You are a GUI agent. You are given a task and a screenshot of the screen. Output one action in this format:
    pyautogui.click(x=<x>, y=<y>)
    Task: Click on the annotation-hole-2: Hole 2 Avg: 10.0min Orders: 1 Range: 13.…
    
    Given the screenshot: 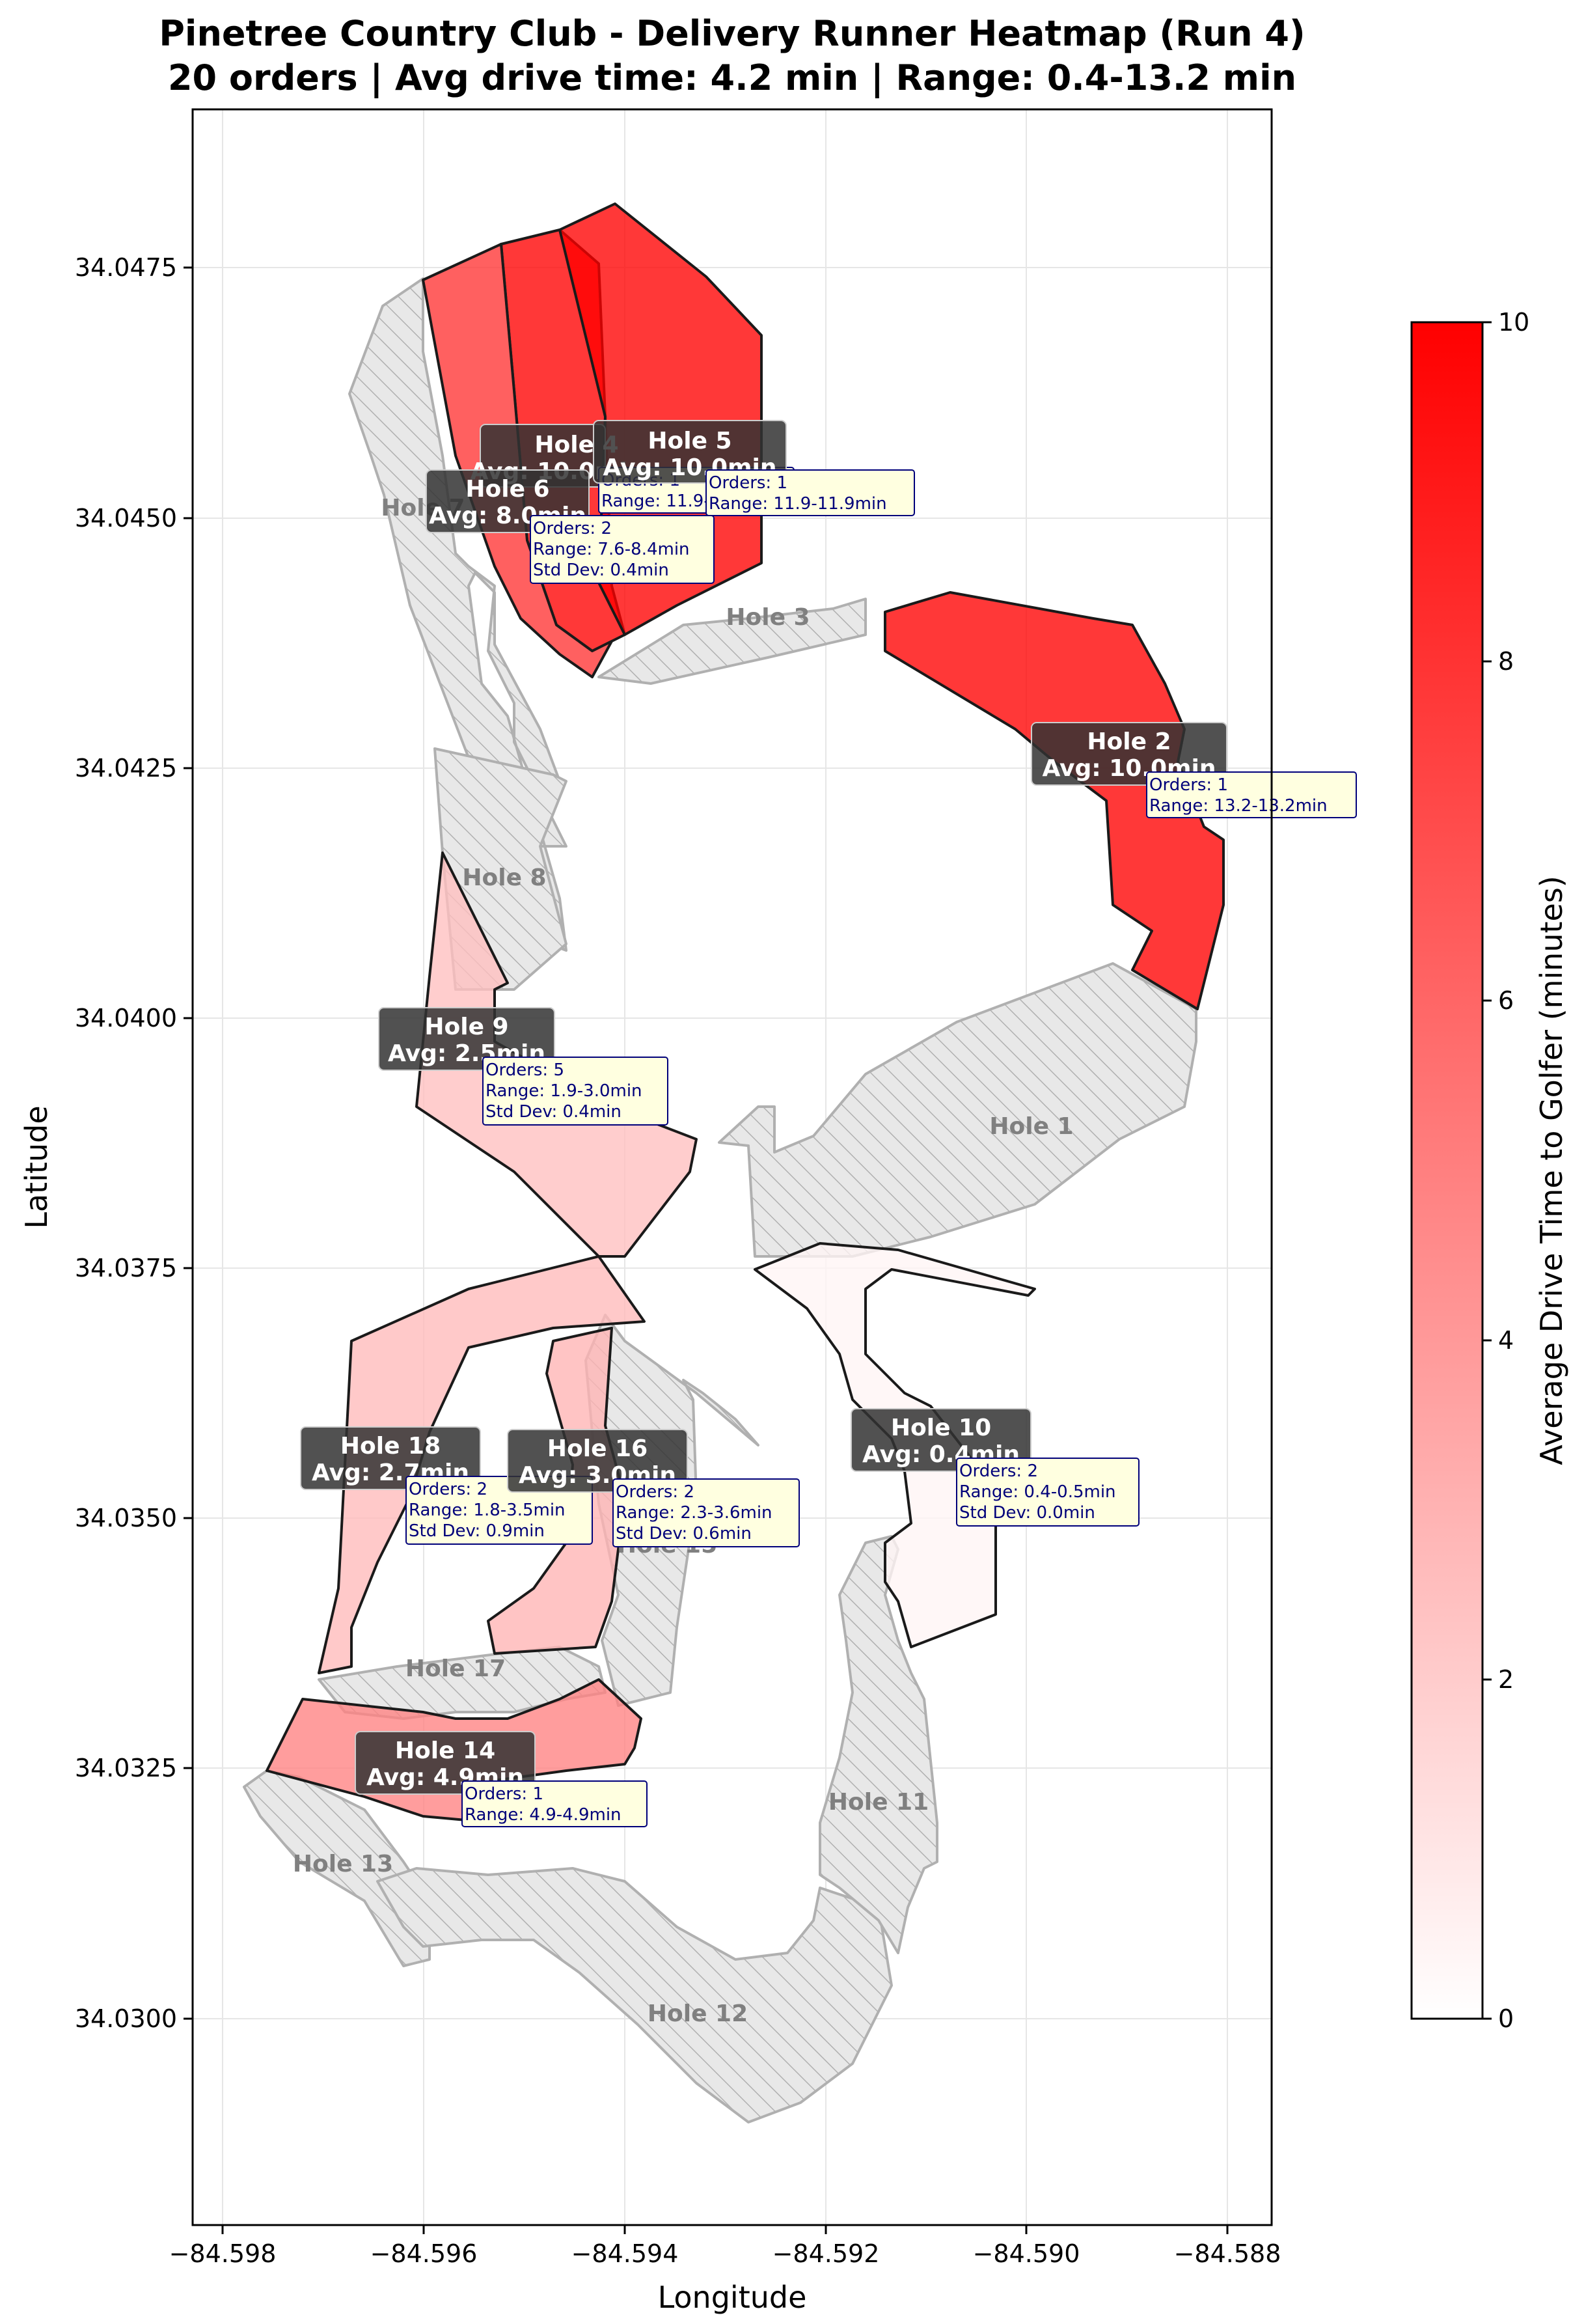 What is the action you would take?
    pyautogui.click(x=1194, y=770)
    